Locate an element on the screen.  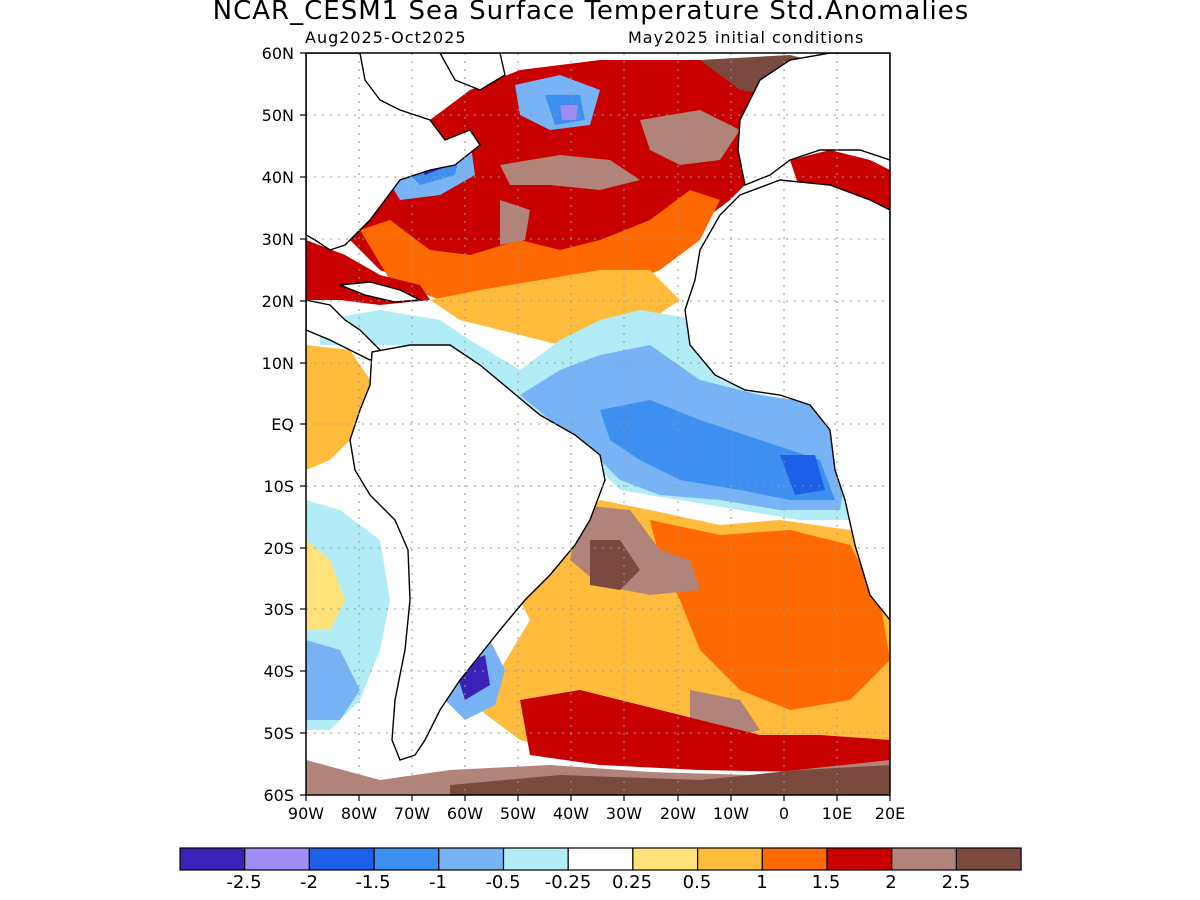
colorbar-label: -2 is located at coordinates (309, 882).